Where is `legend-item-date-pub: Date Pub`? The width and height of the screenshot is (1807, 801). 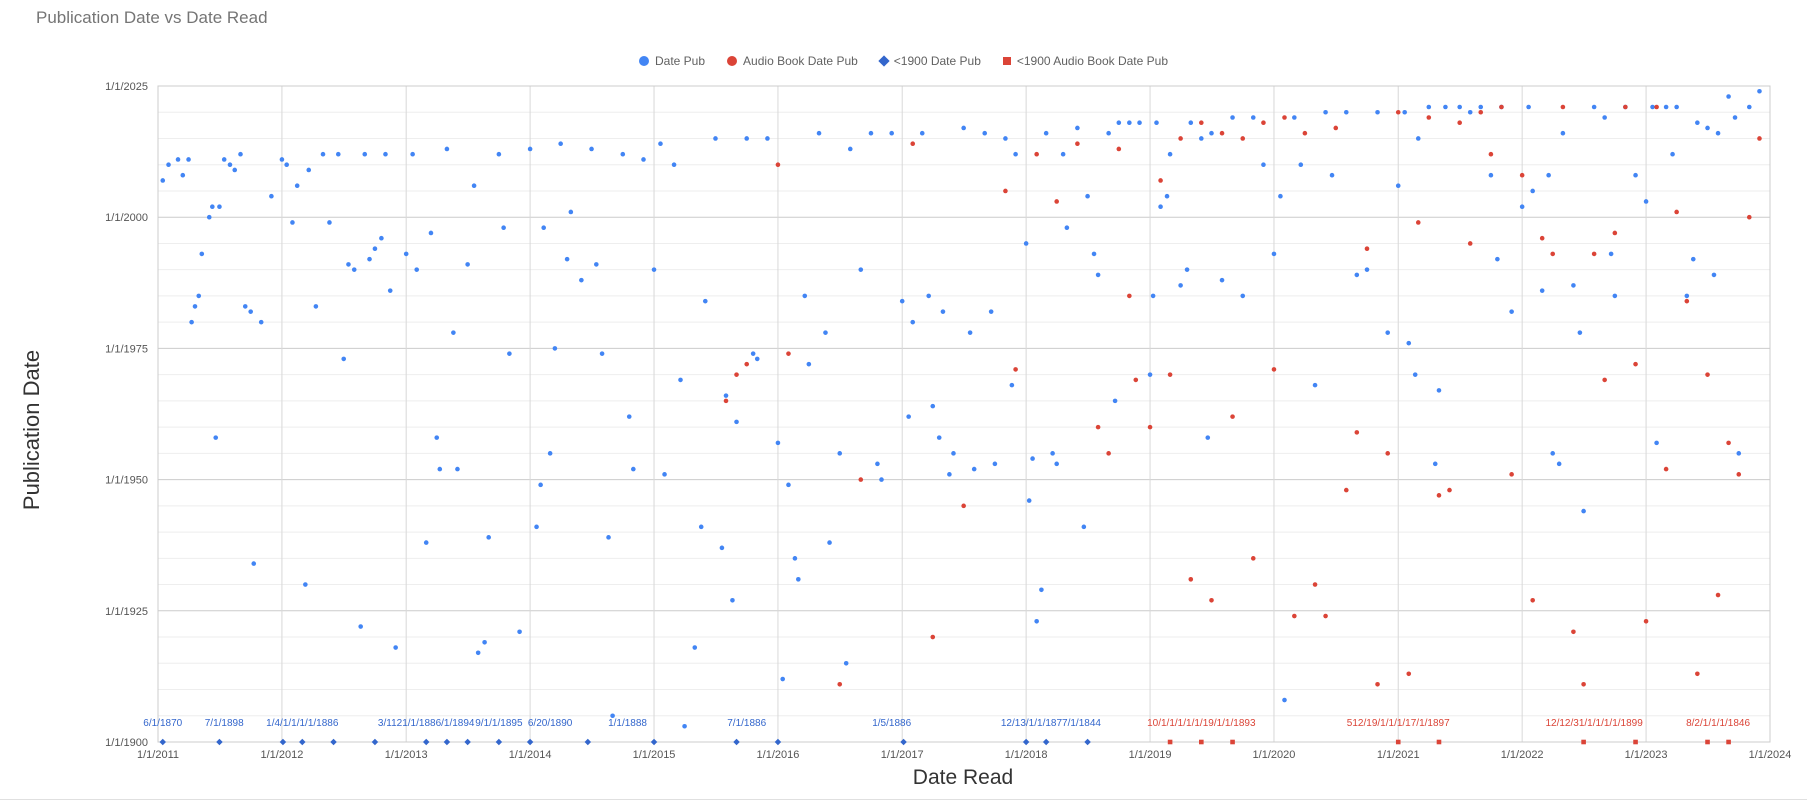
legend-item-date-pub: Date Pub is located at coordinates (672, 61).